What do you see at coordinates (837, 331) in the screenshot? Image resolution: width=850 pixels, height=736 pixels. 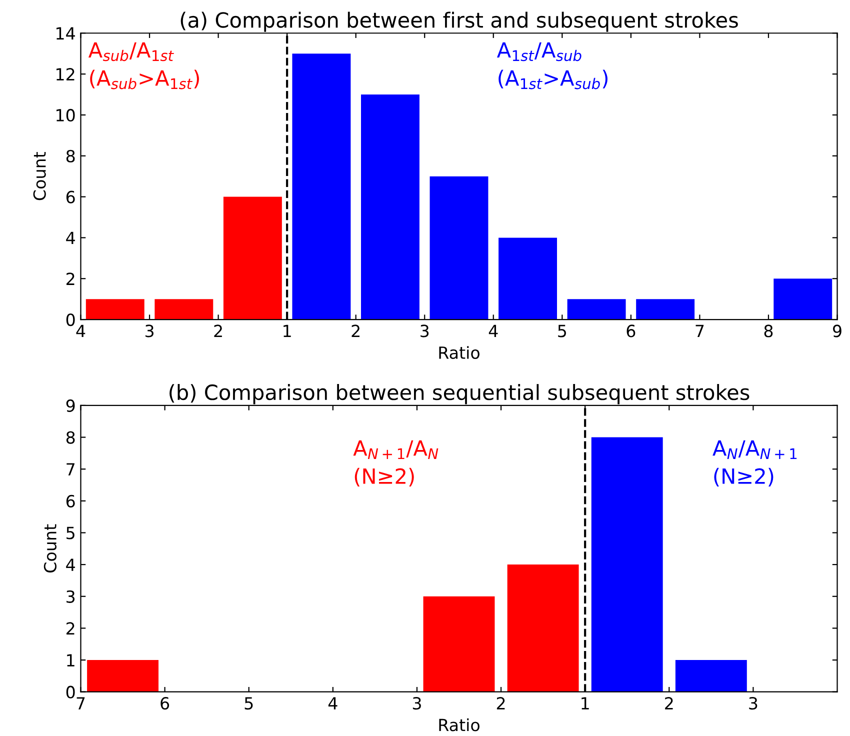 I see `text: 9` at bounding box center [837, 331].